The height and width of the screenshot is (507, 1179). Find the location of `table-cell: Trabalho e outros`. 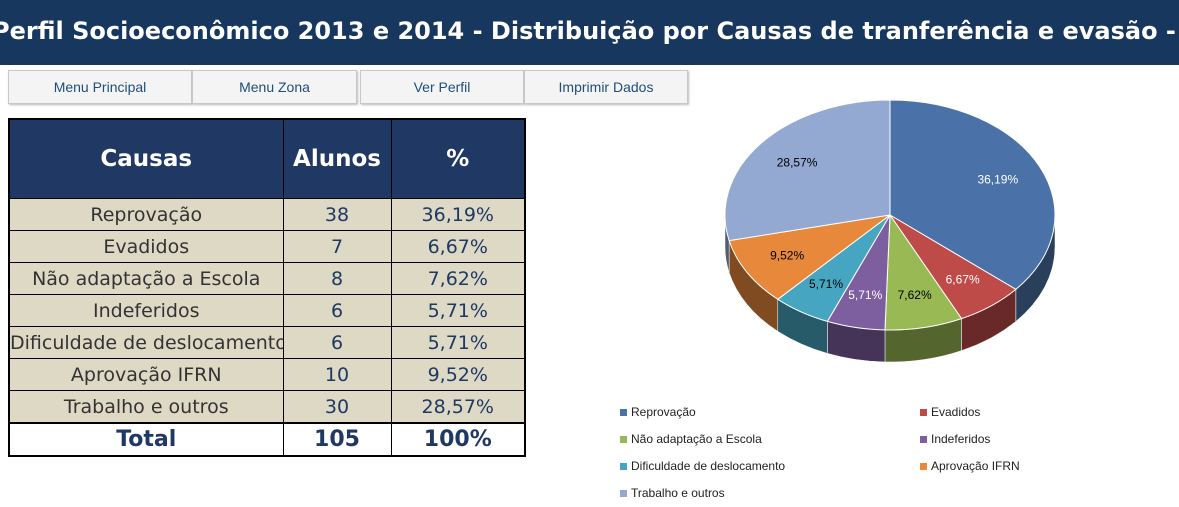

table-cell: Trabalho e outros is located at coordinates (146, 407).